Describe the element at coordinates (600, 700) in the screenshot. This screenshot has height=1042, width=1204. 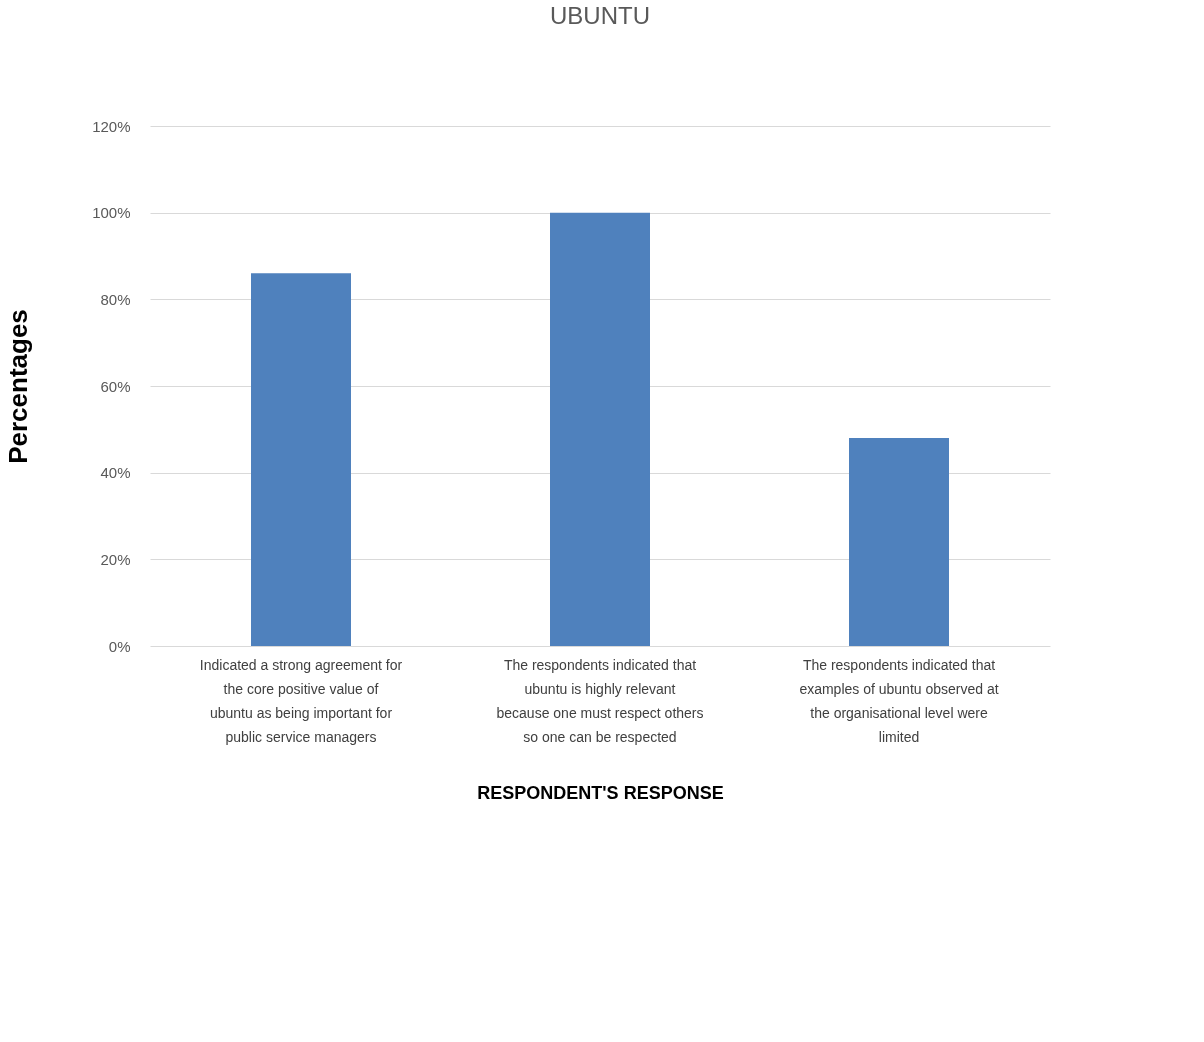
I see `x-tick-label: The respondents indicated that ubuntu is highly relevant because one must respect others so one can be respected` at that location.